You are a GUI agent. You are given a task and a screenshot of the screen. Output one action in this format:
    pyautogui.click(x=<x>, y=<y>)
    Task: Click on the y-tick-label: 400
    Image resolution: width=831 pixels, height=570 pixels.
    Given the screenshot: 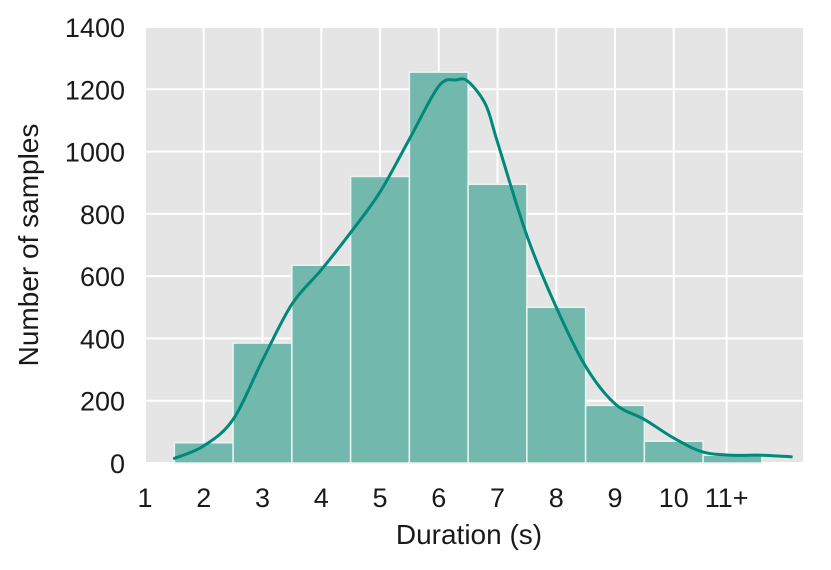 What is the action you would take?
    pyautogui.click(x=102, y=339)
    